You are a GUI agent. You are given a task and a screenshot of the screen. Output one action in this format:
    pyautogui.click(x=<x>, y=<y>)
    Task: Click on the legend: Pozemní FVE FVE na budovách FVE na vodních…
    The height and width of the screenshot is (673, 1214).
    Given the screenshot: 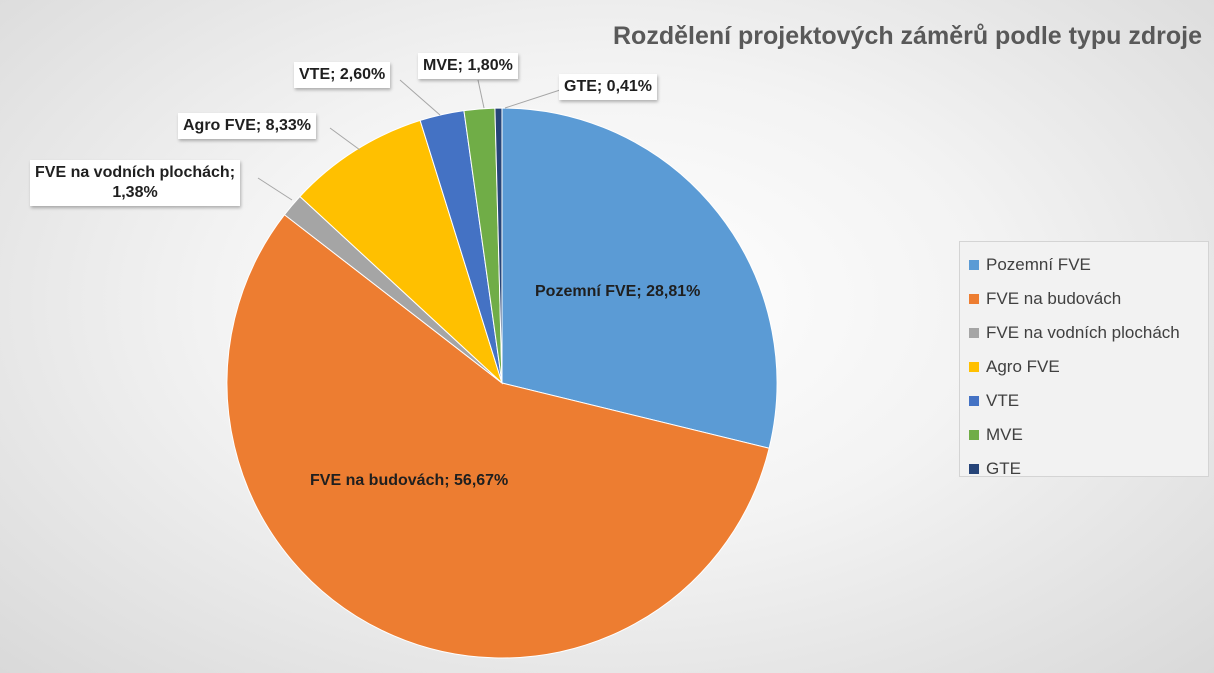 What is the action you would take?
    pyautogui.click(x=1084, y=359)
    